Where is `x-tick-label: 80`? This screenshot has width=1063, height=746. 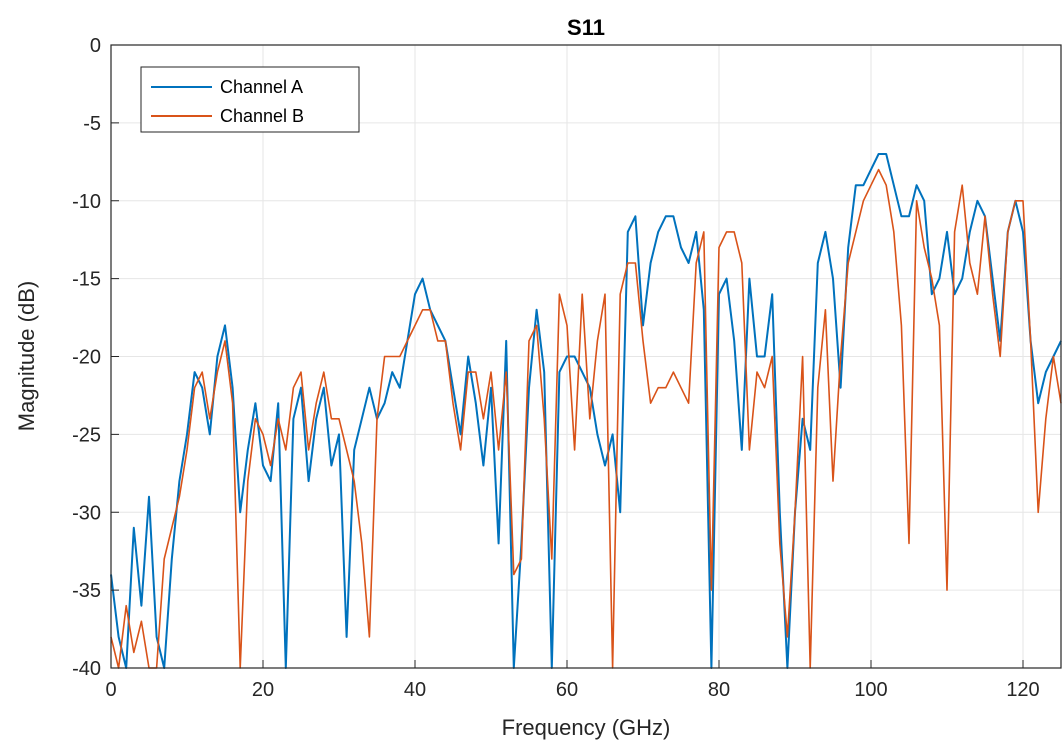
x-tick-label: 80 is located at coordinates (719, 690).